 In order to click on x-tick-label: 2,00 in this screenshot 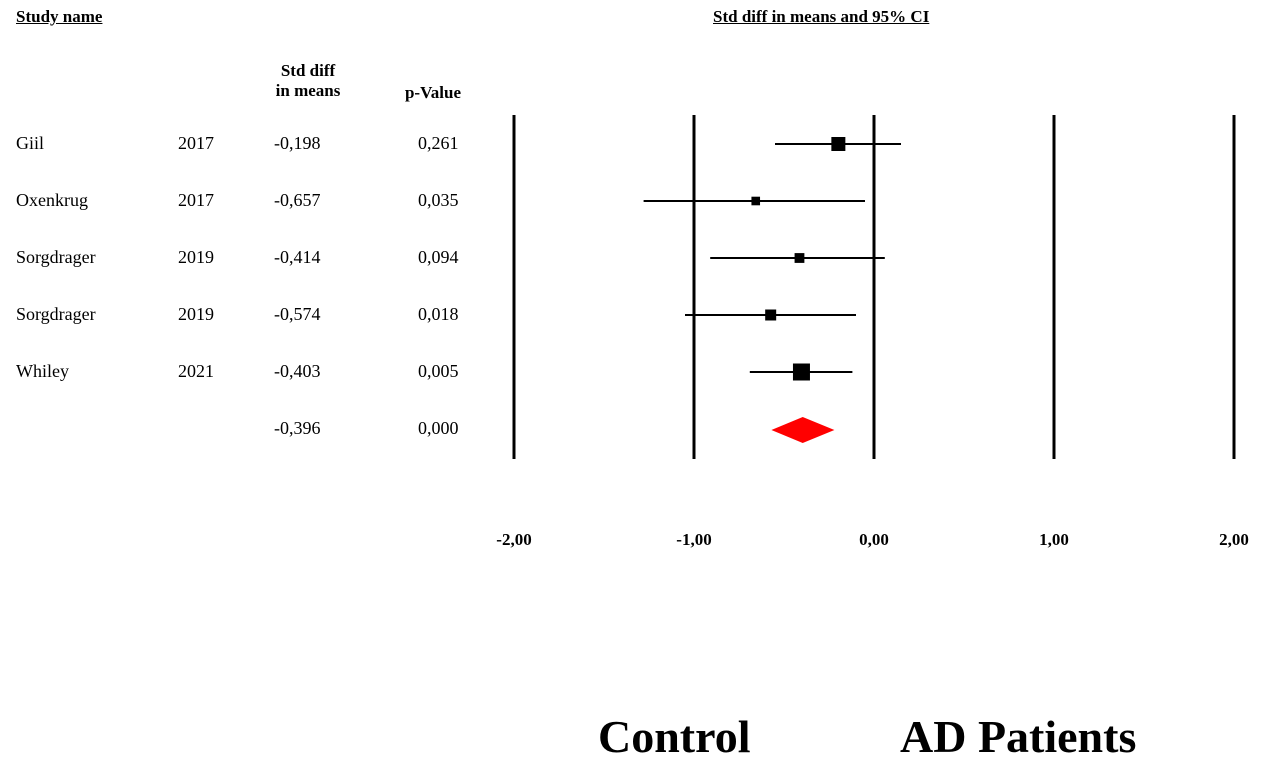, I will do `click(1234, 539)`.